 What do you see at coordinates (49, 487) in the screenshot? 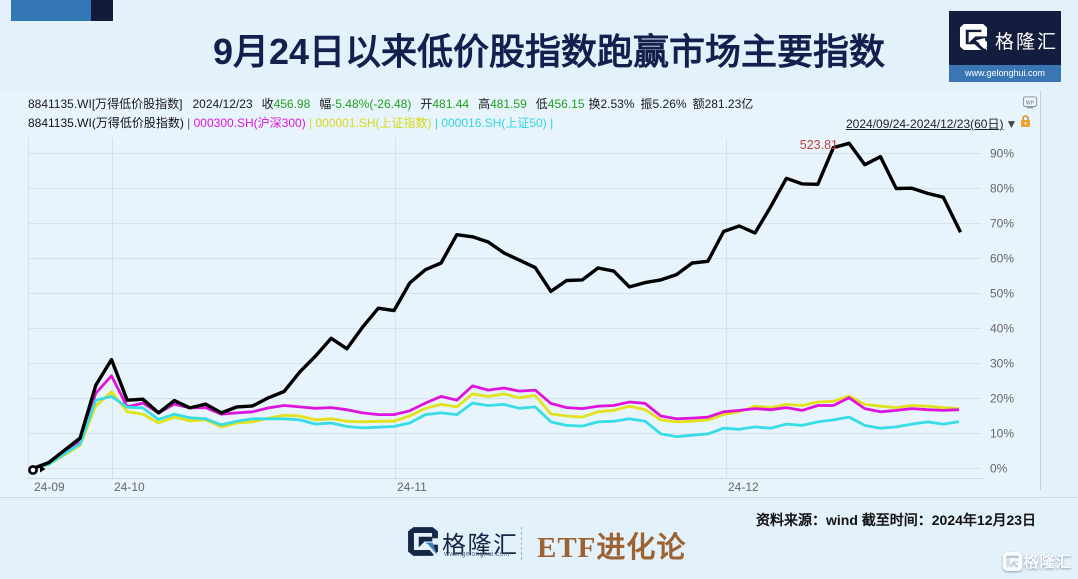
I see `svg-text: 24-09` at bounding box center [49, 487].